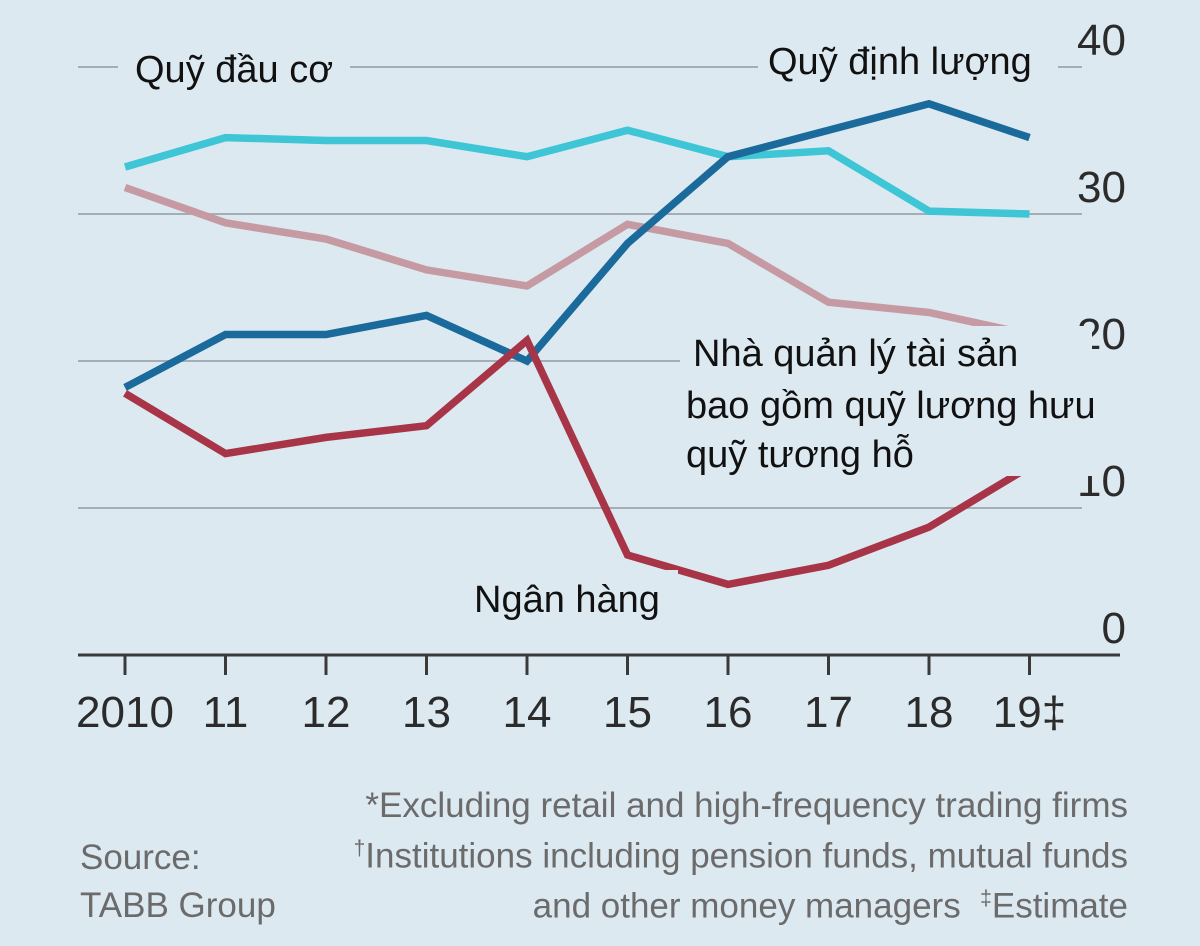 The width and height of the screenshot is (1200, 946). I want to click on label-bg-asset-managers, so click(886, 401).